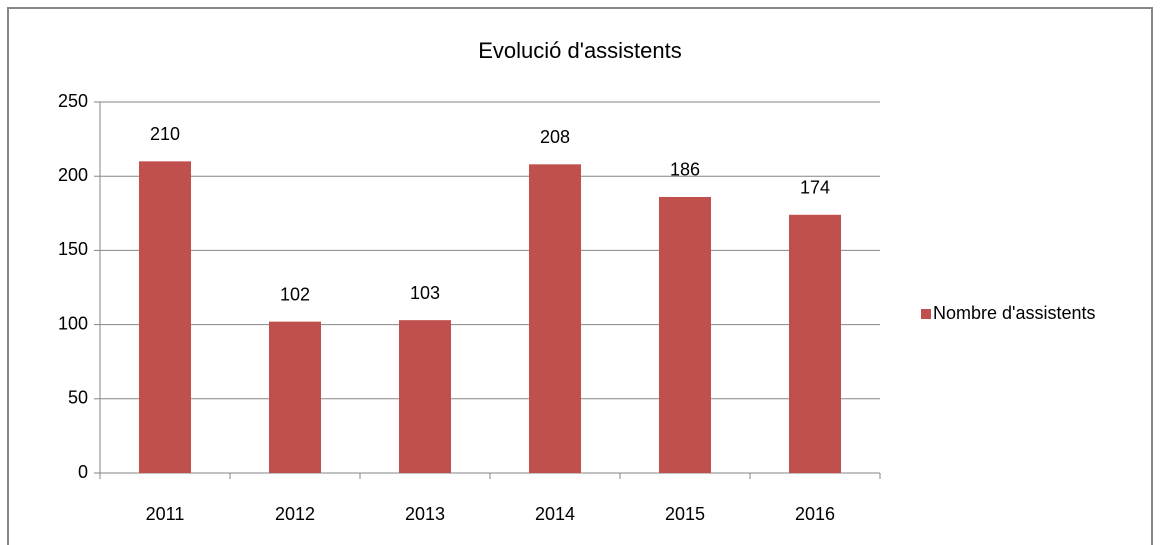  Describe the element at coordinates (73, 101) in the screenshot. I see `y-tick-label: 250` at that location.